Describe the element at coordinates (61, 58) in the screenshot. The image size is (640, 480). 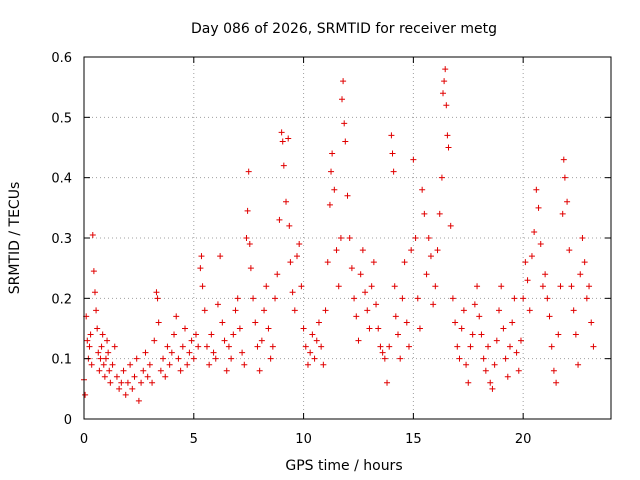
I see `y-tick-label: 0.6` at that location.